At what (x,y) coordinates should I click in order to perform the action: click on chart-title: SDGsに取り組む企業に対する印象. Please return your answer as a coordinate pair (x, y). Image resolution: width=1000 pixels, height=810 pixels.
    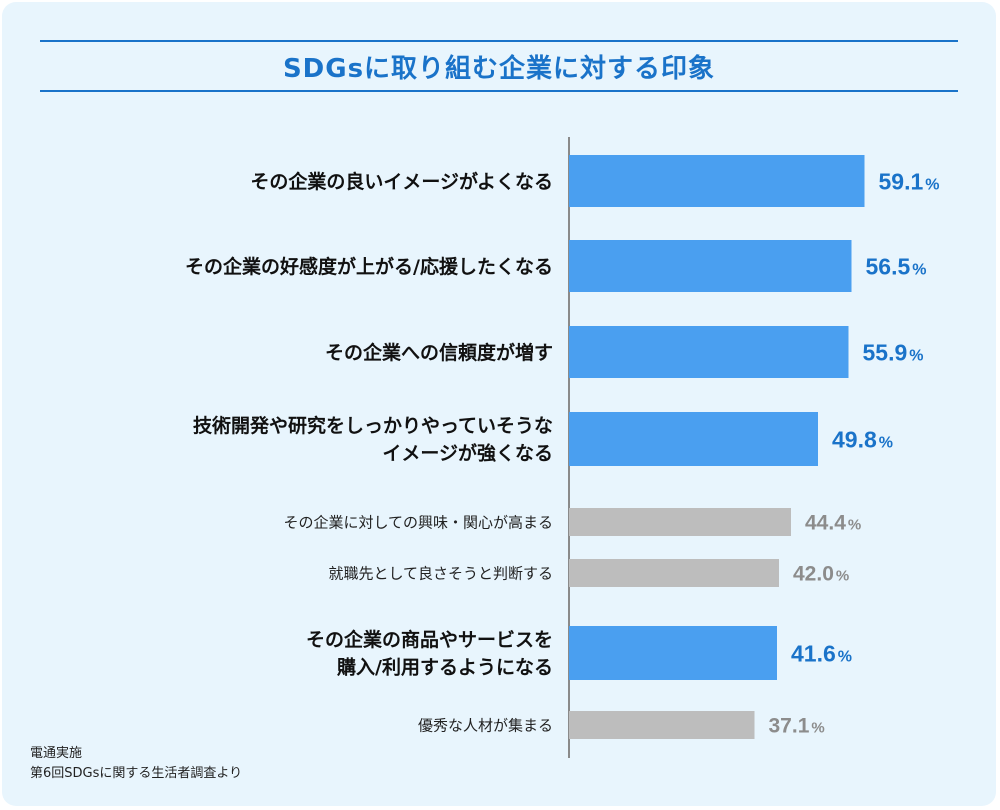
    Looking at the image, I should click on (499, 68).